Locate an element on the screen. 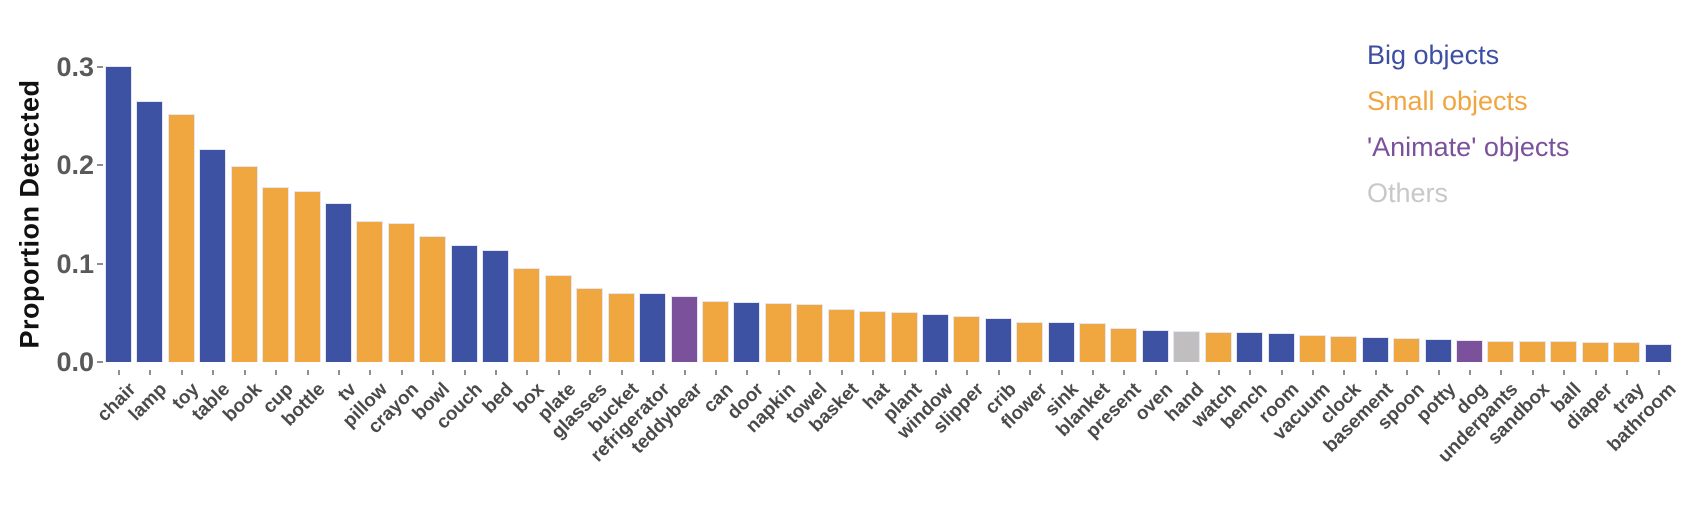 The width and height of the screenshot is (1688, 520). bar-potty is located at coordinates (1438, 350).